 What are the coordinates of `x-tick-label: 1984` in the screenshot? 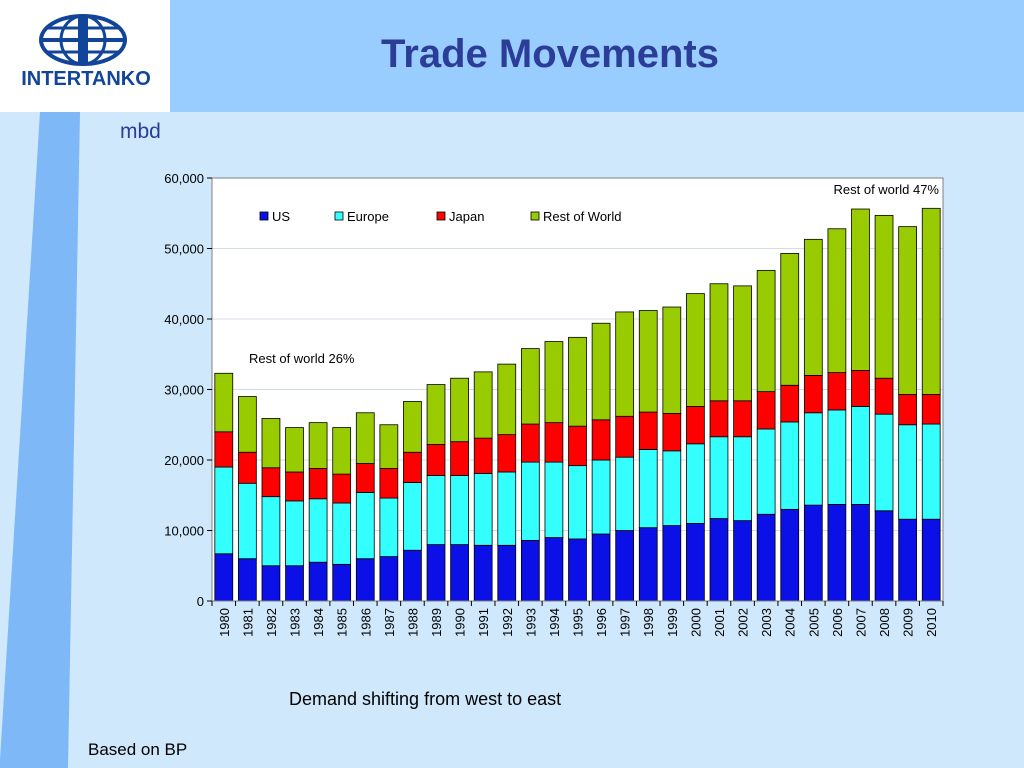 It's located at (318, 622).